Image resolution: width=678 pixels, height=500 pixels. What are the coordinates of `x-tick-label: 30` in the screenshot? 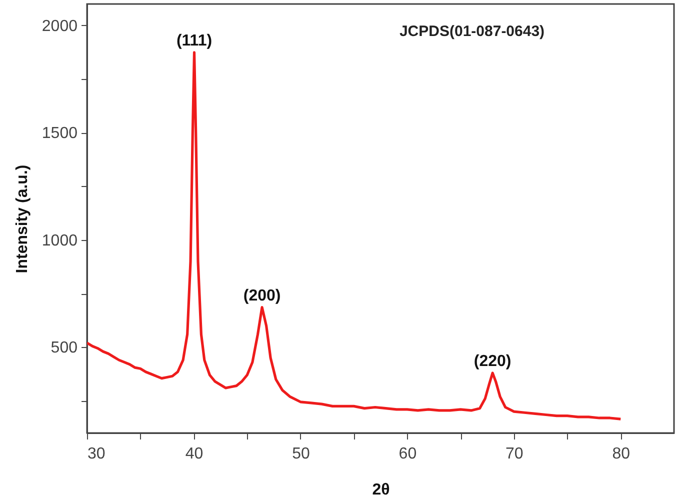 It's located at (97, 454).